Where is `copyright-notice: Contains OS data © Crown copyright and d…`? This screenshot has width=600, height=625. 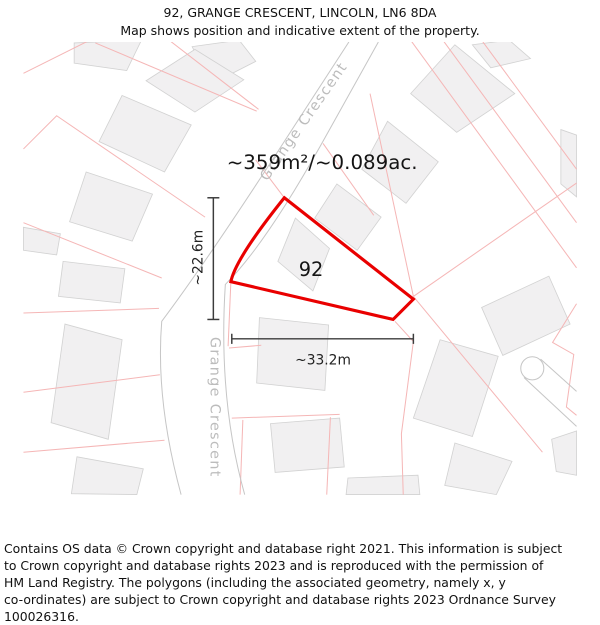
copyright-notice: Contains OS data © Crown copyright and d… is located at coordinates (300, 582).